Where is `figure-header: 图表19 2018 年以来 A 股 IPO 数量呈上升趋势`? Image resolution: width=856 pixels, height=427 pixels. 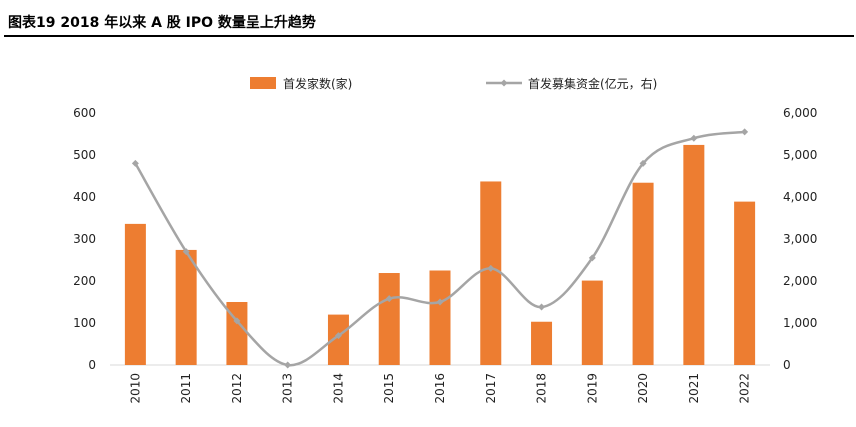 figure-header: 图表19 2018 年以来 A 股 IPO 数量呈上升趋势 is located at coordinates (428, 19).